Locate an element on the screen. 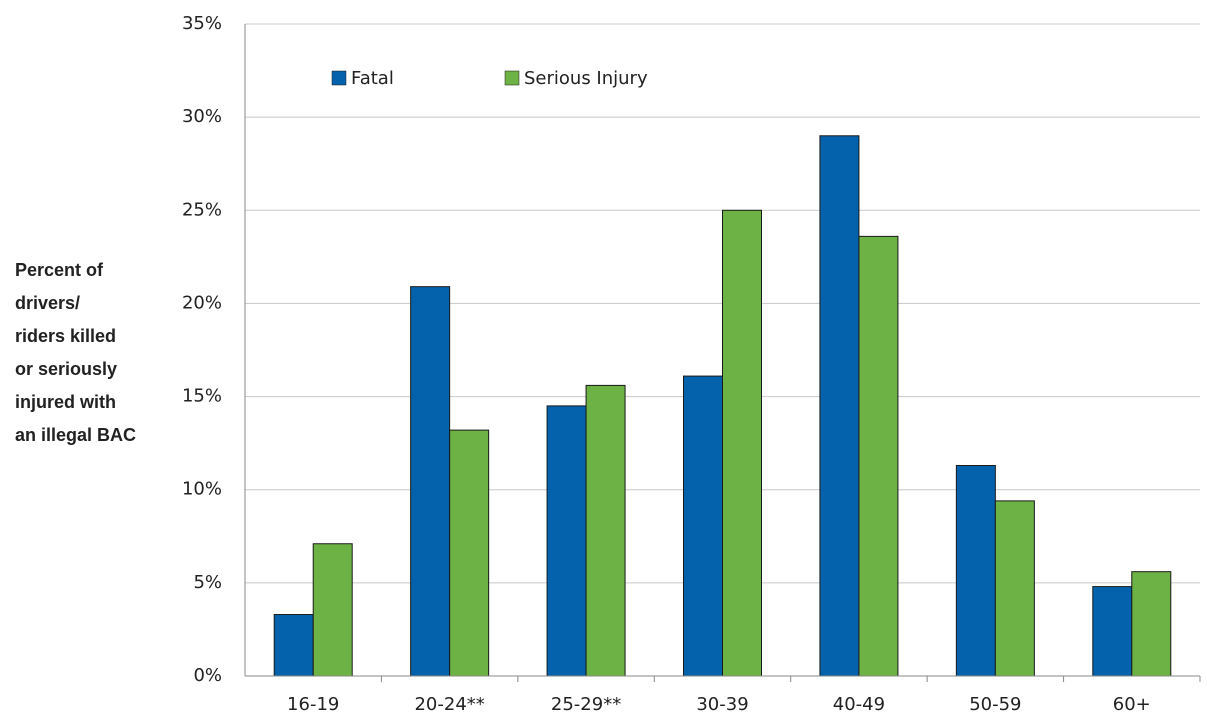 This screenshot has height=720, width=1207. x-tick-label: 30-39 is located at coordinates (722, 704).